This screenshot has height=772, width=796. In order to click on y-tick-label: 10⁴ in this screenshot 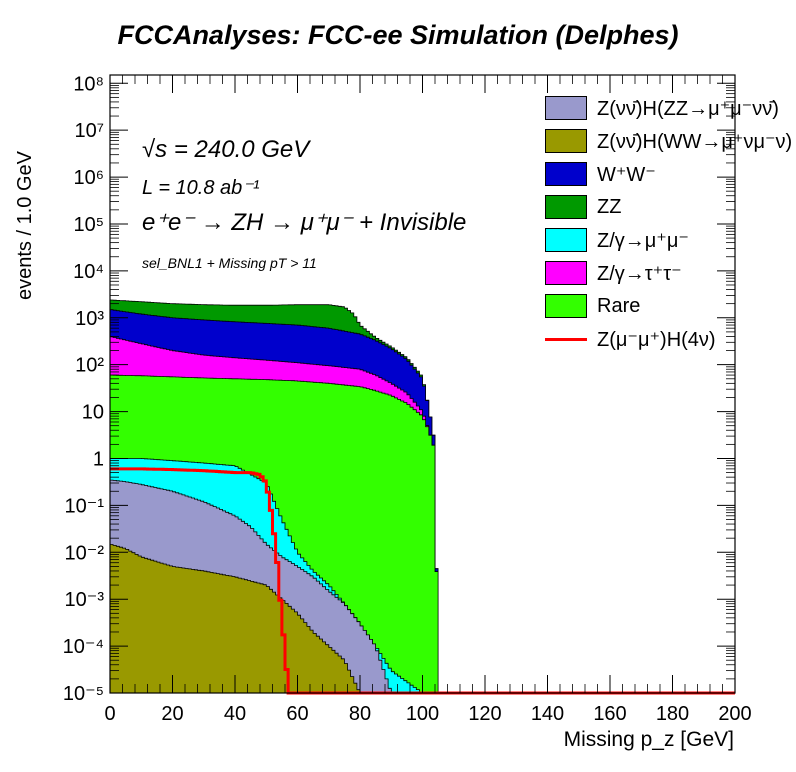, I will do `click(88, 272)`.